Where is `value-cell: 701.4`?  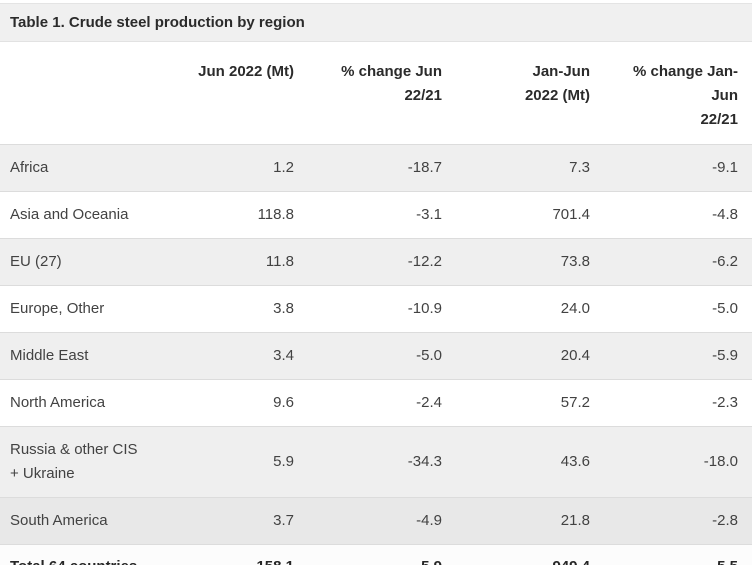
value-cell: 701.4 is located at coordinates (530, 215).